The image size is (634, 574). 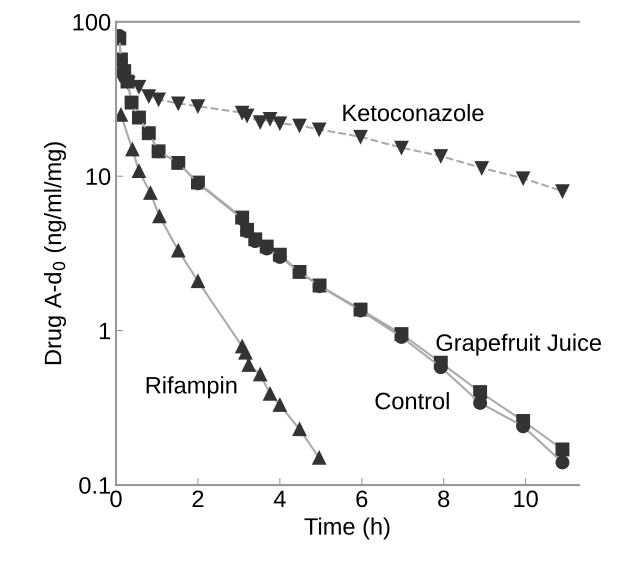 I want to click on series-label: Control, so click(x=412, y=401).